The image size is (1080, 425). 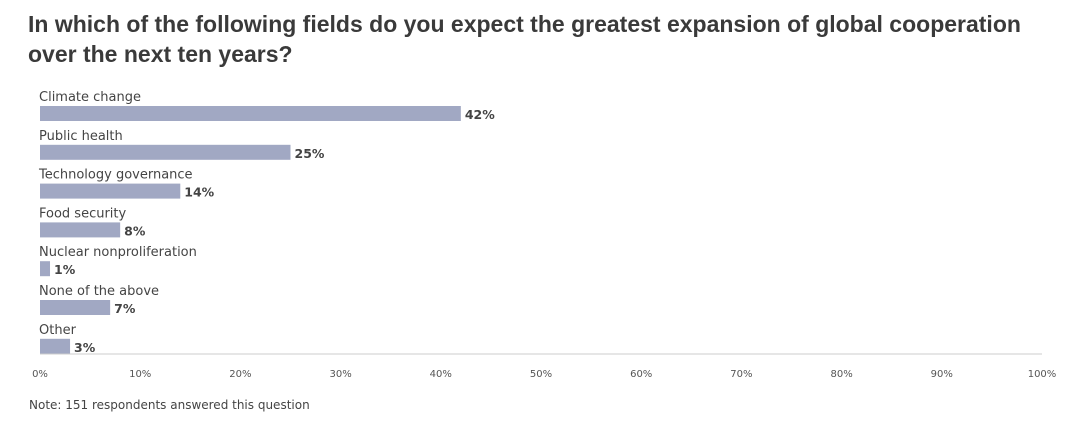 What do you see at coordinates (310, 153) in the screenshot?
I see `value-label: 25%` at bounding box center [310, 153].